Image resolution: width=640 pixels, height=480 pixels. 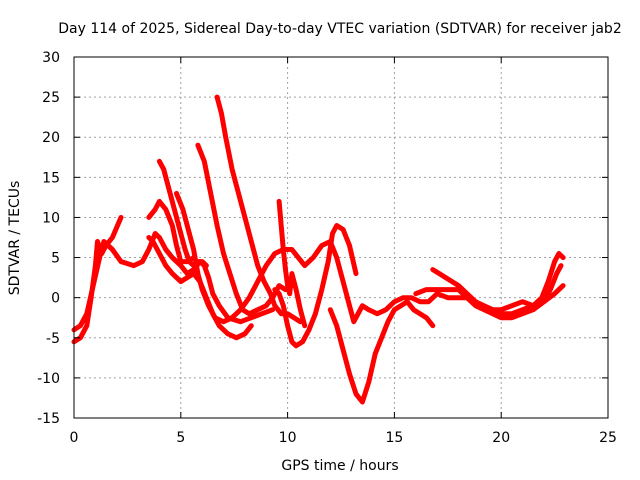 What do you see at coordinates (15, 238) in the screenshot?
I see `y-axis-label: SDTVAR / TECUs` at bounding box center [15, 238].